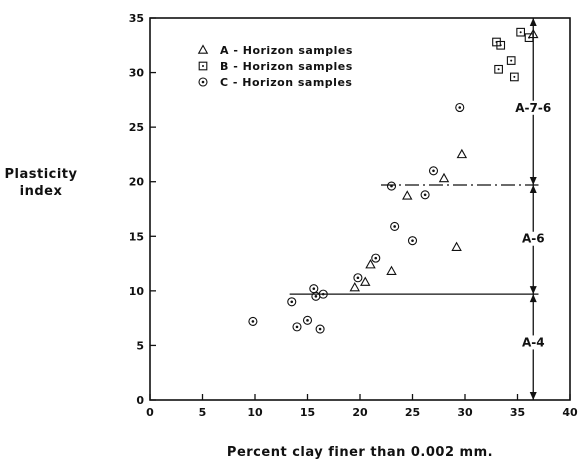 This screenshot has height=463, width=578. Describe the element at coordinates (570, 412) in the screenshot. I see `x-tick-label: 40` at that location.